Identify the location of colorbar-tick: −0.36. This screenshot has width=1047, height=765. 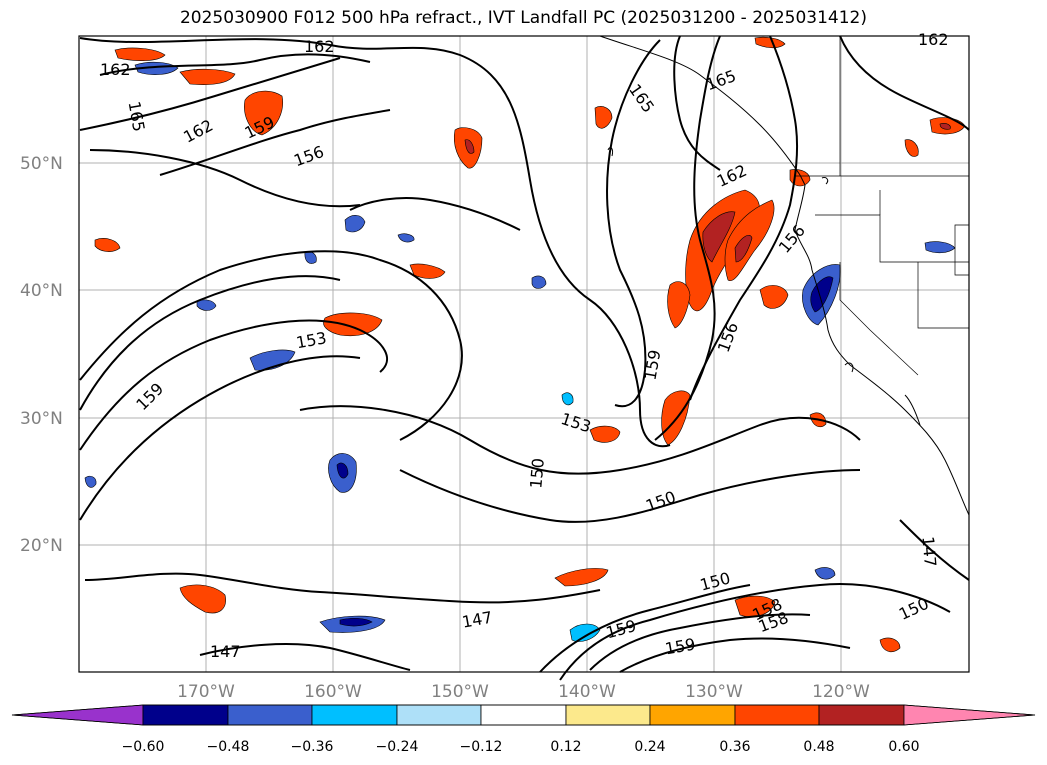
(312, 747).